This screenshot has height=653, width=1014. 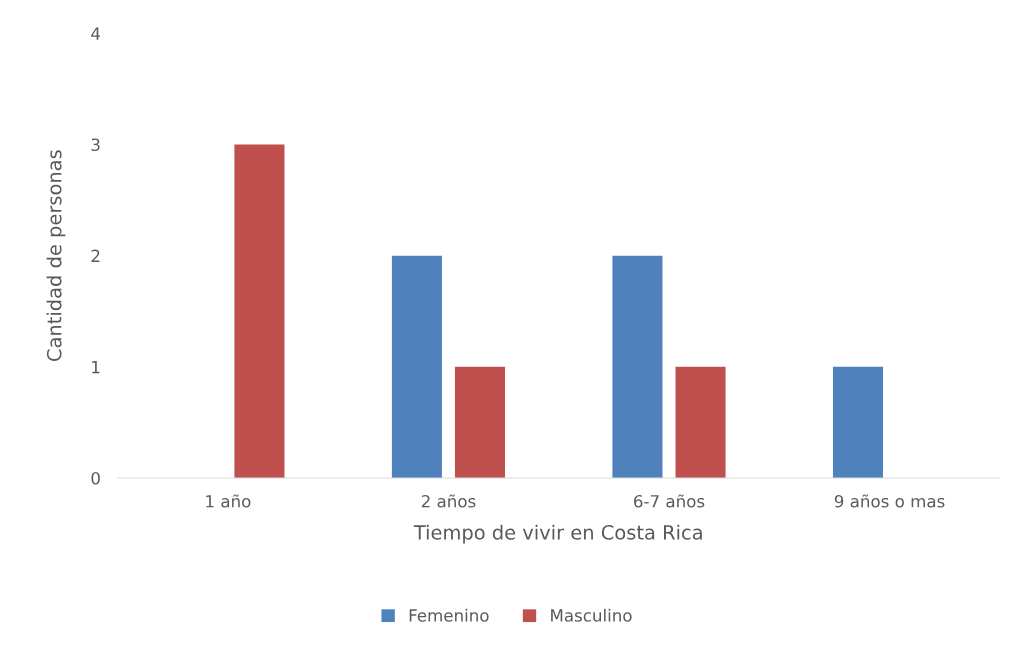 I want to click on x-tick-label: 2 años, so click(x=448, y=501).